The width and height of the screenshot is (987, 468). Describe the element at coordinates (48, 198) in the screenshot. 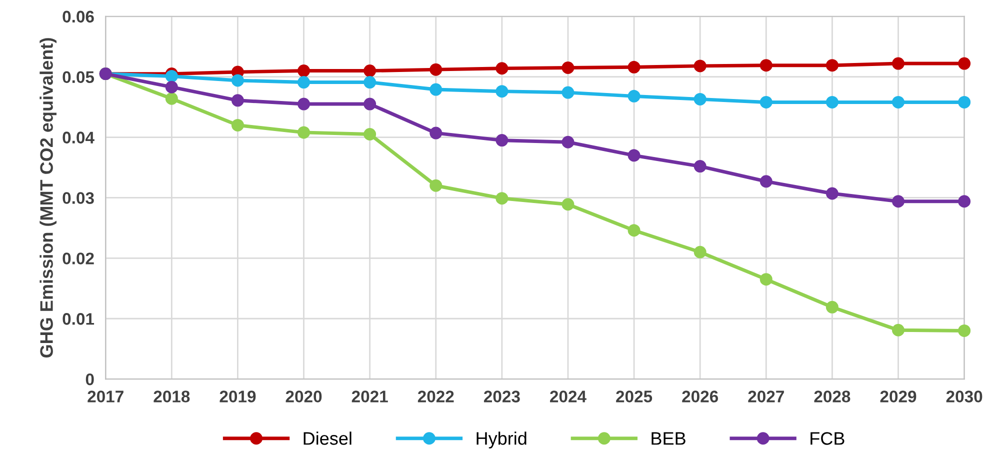

I see `y-axis-title: GHG Emission (MMT CO2 equivalent)` at that location.